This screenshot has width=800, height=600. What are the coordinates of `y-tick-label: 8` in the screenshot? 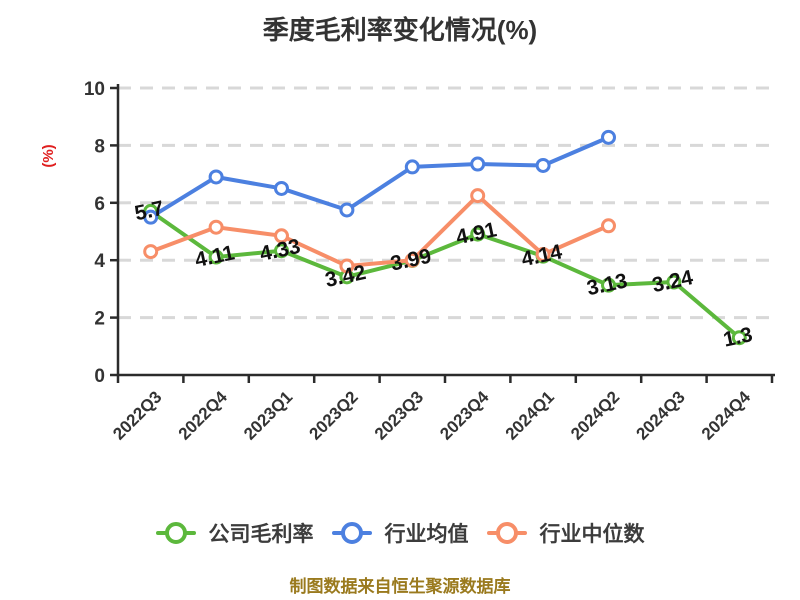 It's located at (99, 146).